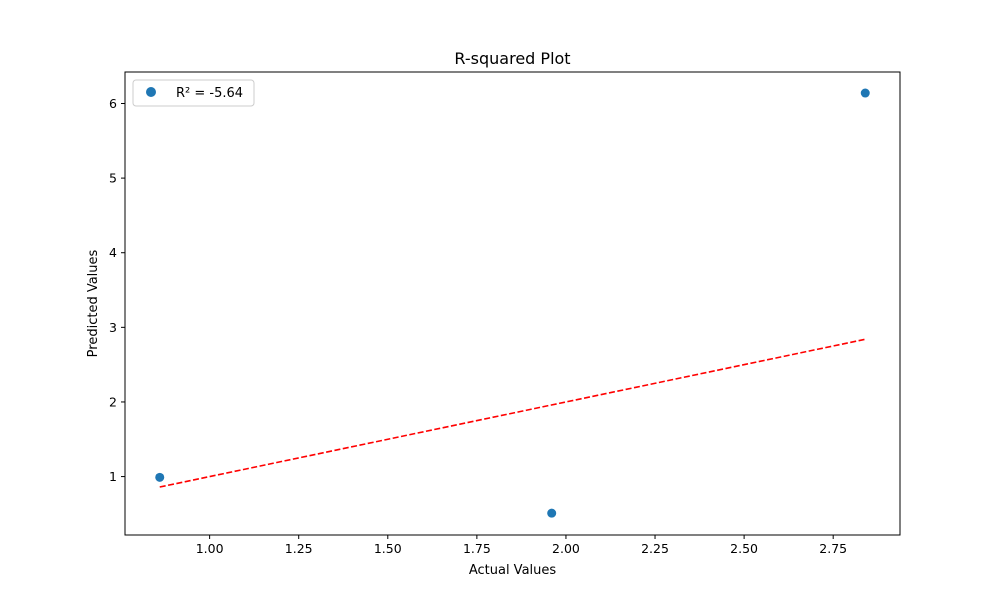 The image size is (1000, 600). What do you see at coordinates (299, 548) in the screenshot?
I see `x-tick-label: 1.25` at bounding box center [299, 548].